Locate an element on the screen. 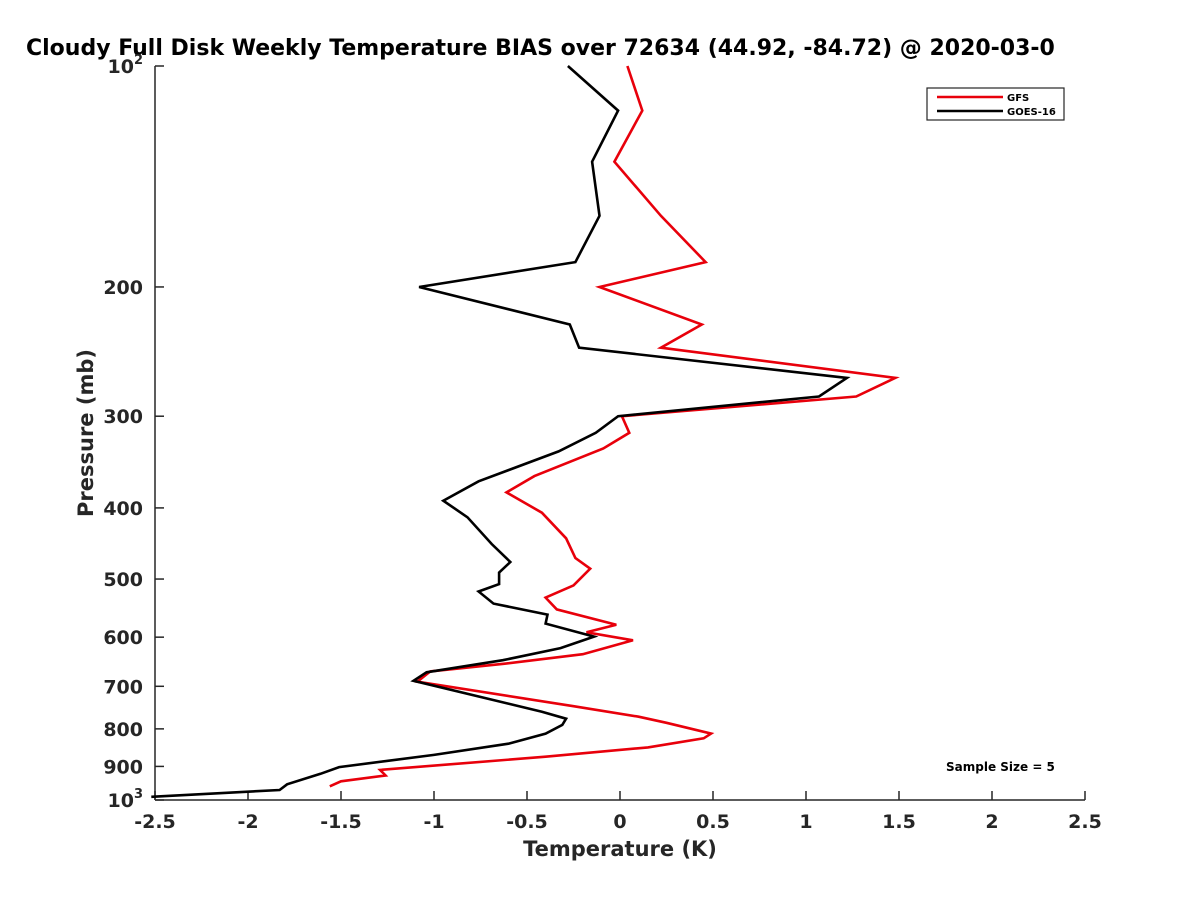 The image size is (1200, 900). legend-label-goes16: GOES-16 is located at coordinates (1031, 112).